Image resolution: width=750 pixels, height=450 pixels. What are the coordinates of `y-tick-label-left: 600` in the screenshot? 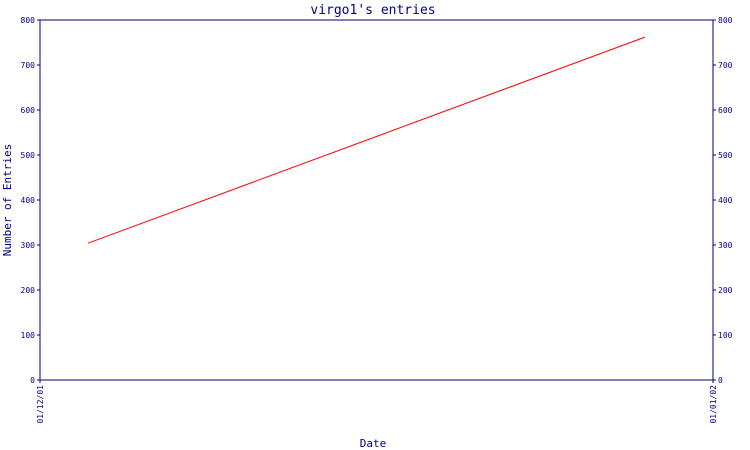 It's located at (28, 110).